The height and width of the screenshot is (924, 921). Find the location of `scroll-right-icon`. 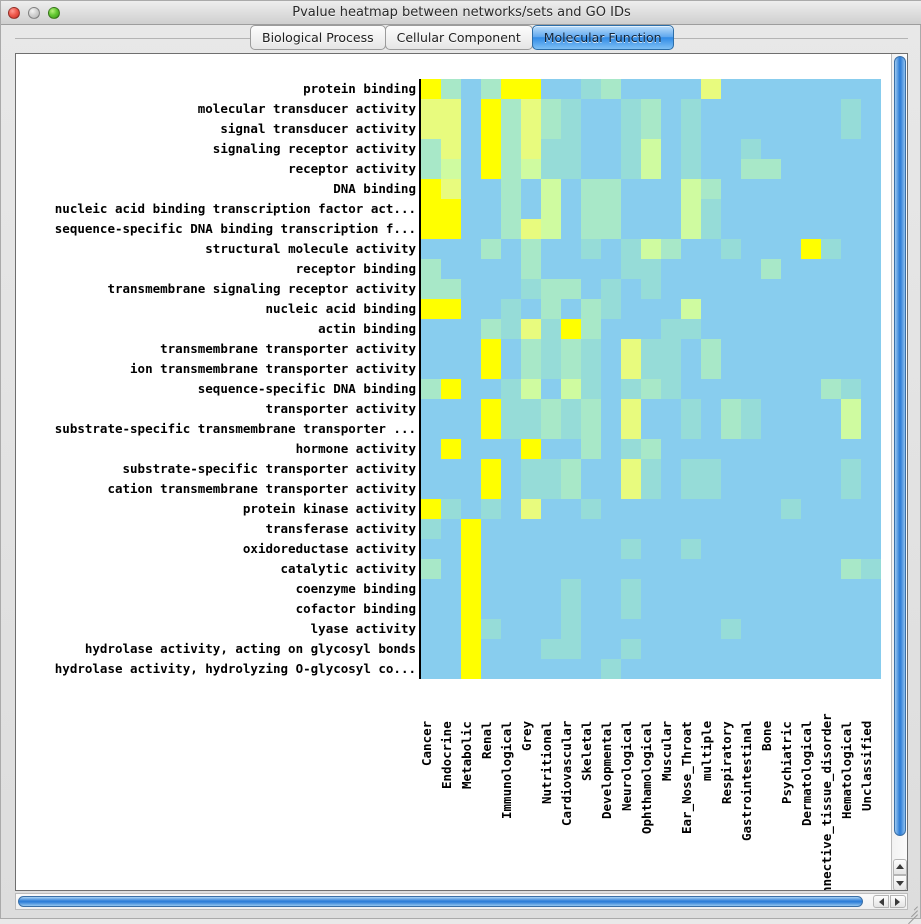

scroll-right-icon is located at coordinates (898, 901).